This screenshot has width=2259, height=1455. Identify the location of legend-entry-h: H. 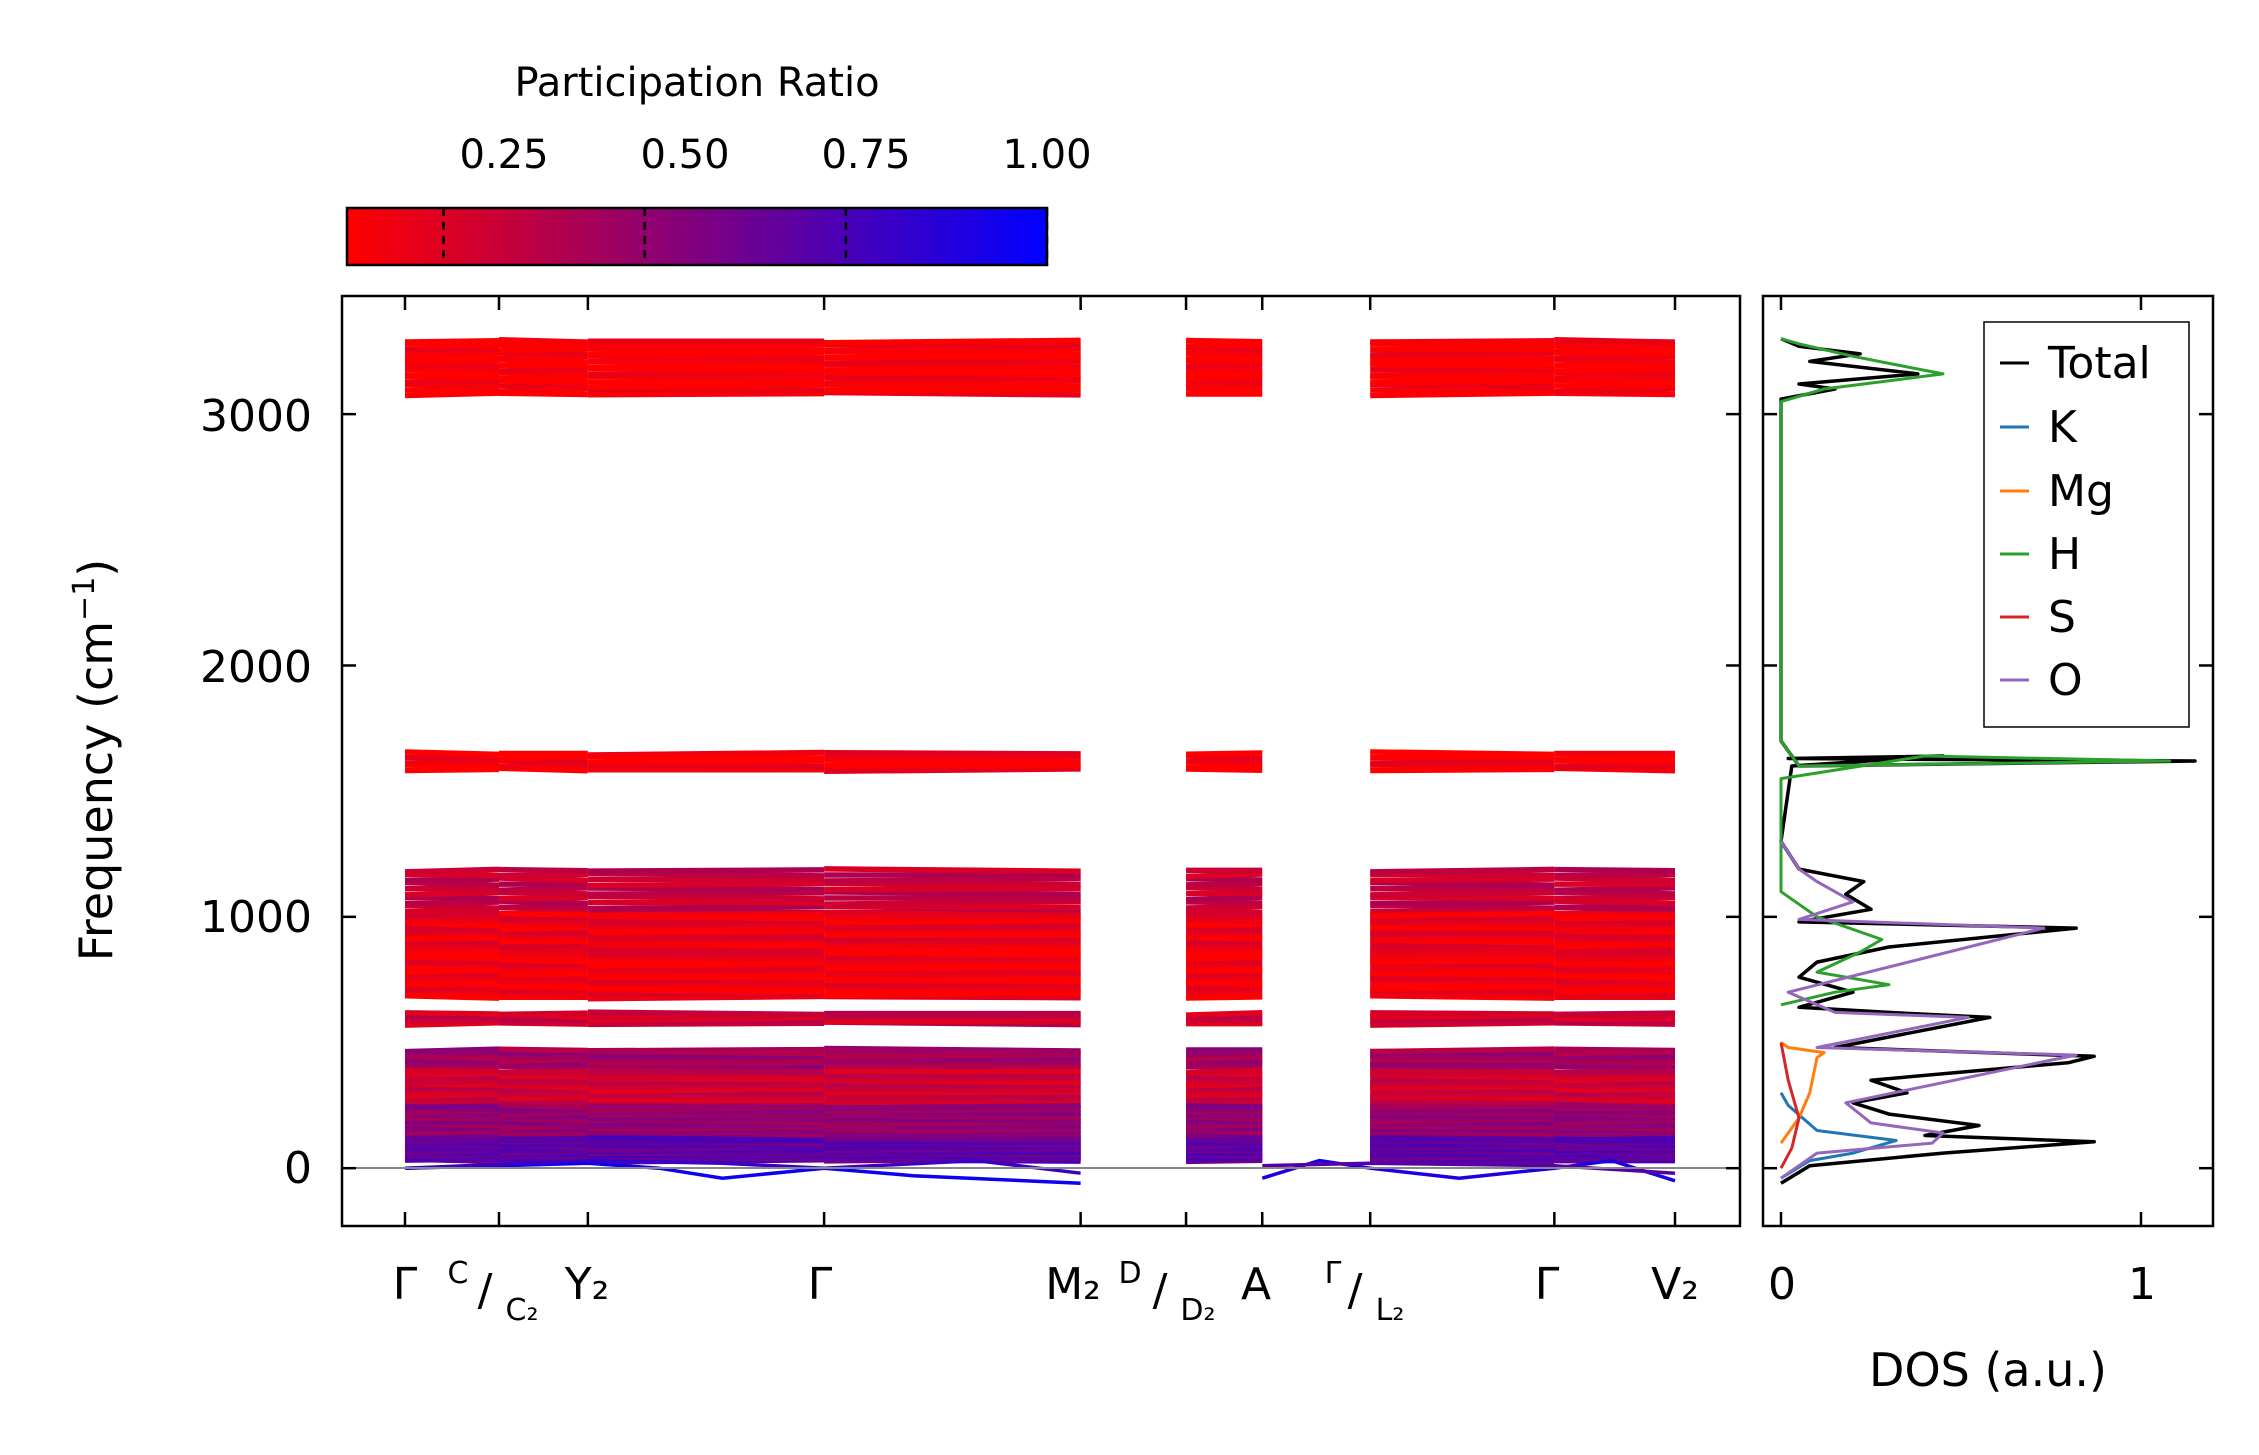
(2040, 554).